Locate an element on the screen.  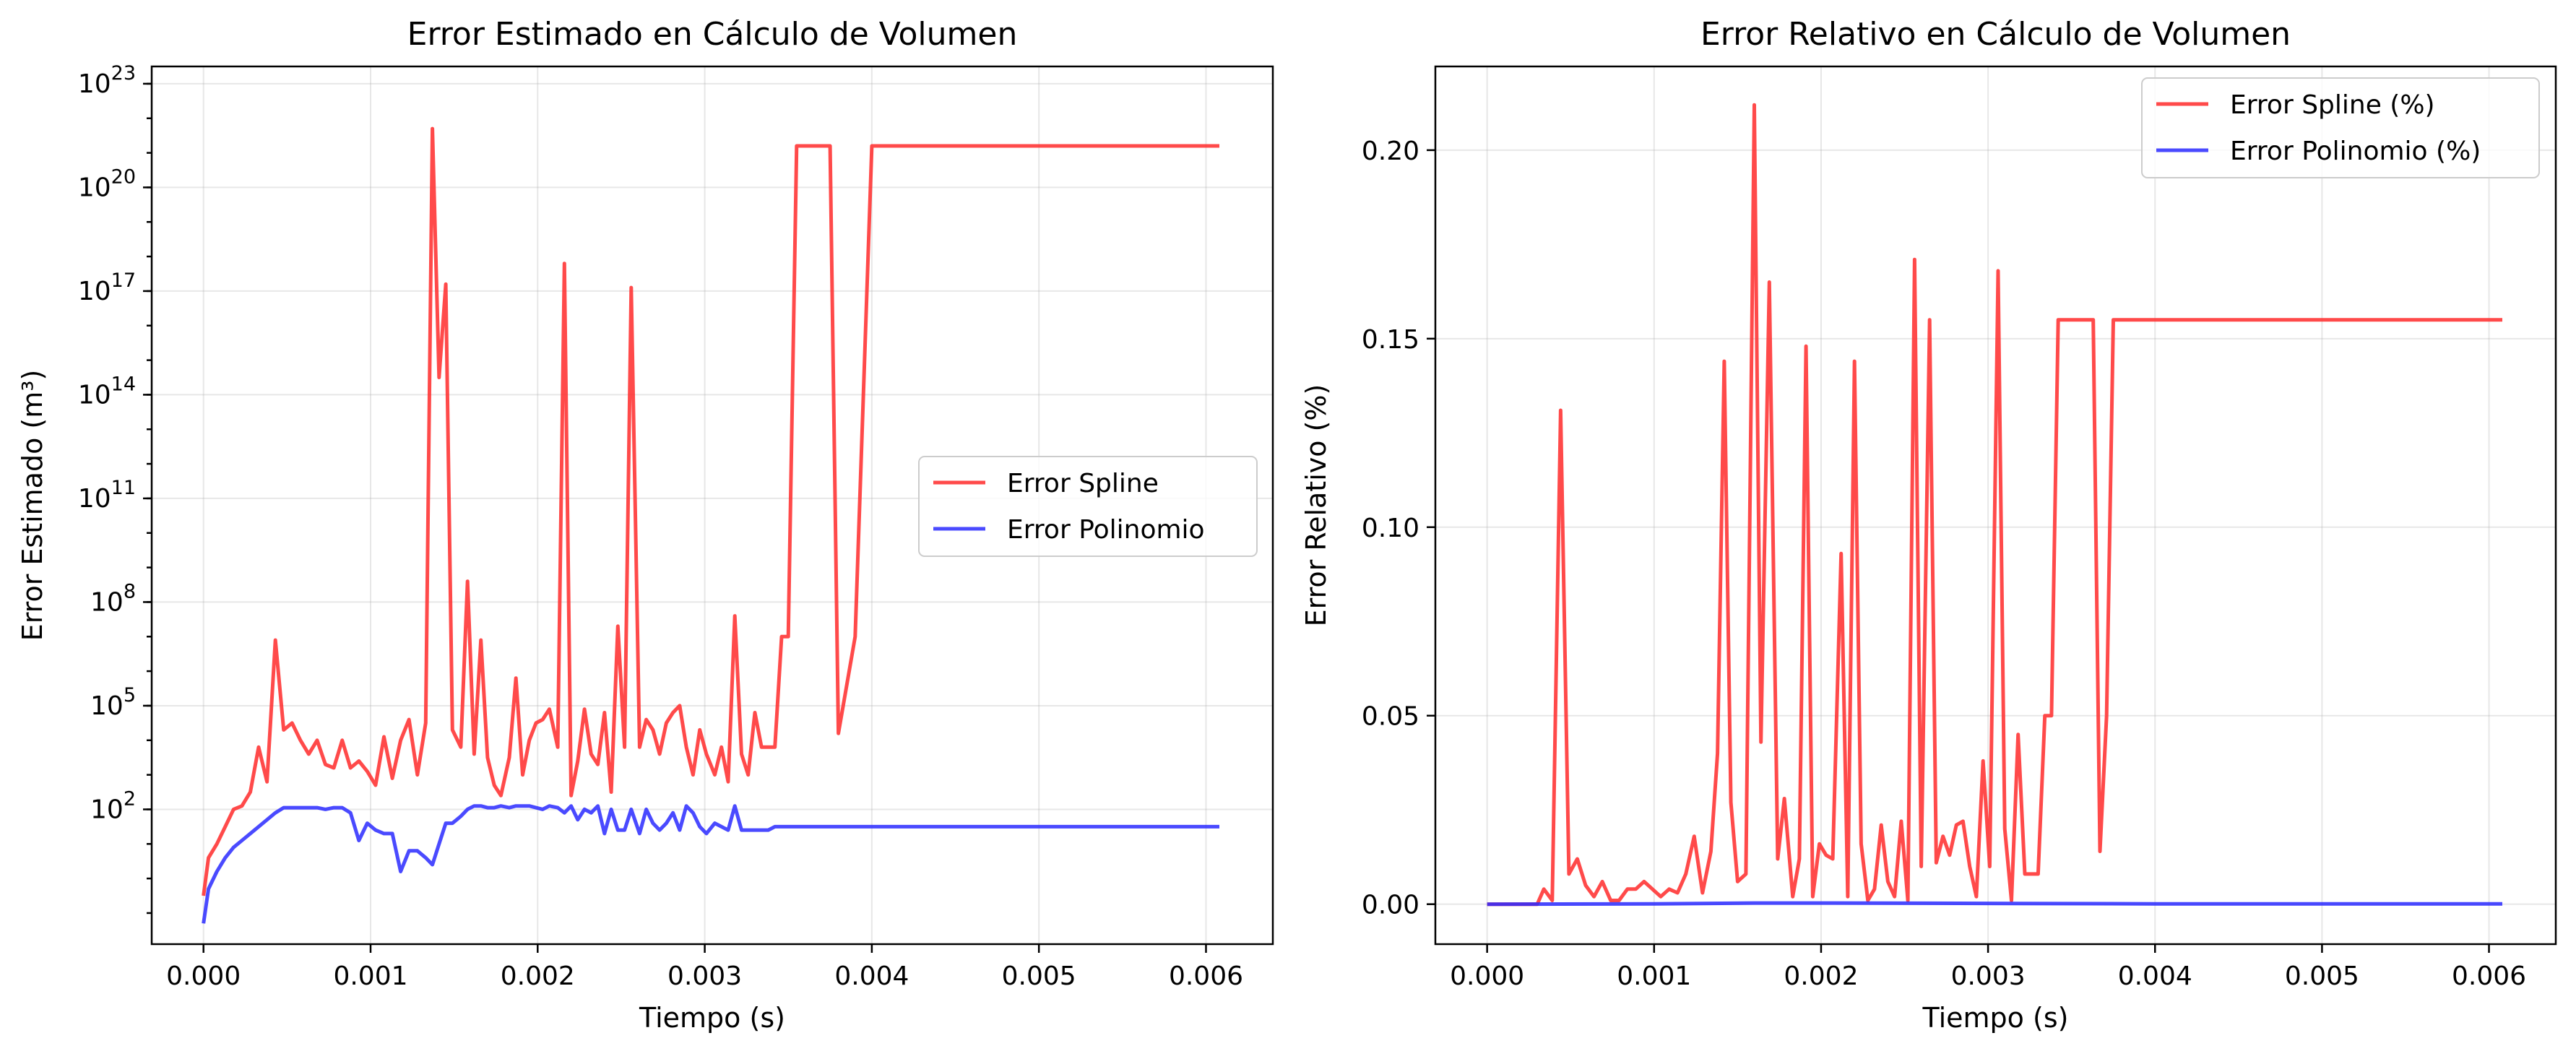
legend-label: Error Spline (%) is located at coordinates (2333, 105).